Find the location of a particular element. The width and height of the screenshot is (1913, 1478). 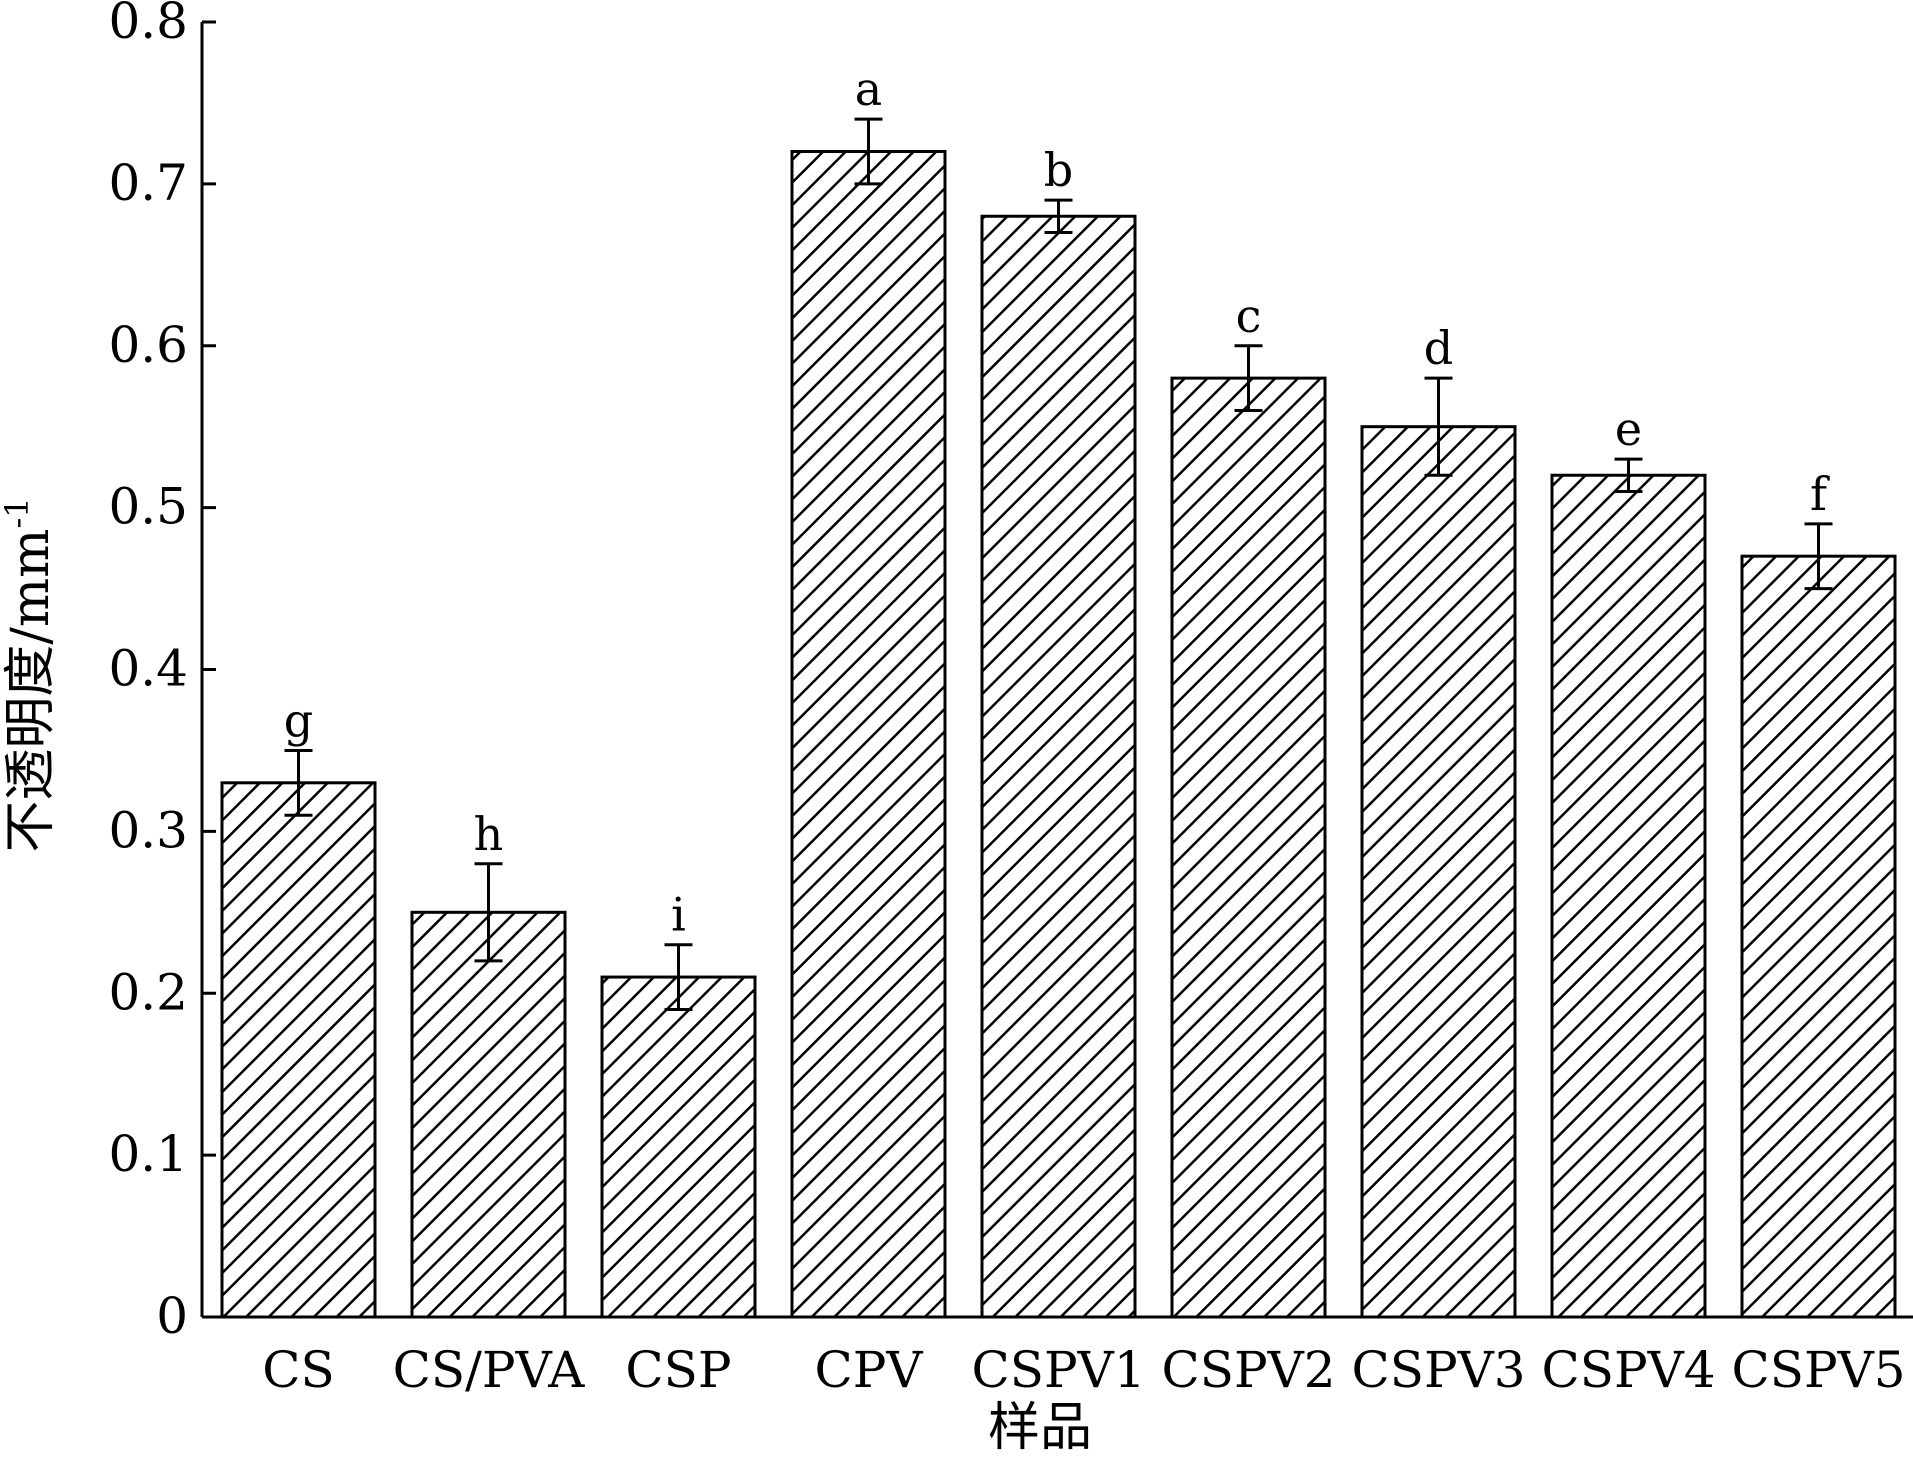

x-tick-label: CS is located at coordinates (298, 1370).